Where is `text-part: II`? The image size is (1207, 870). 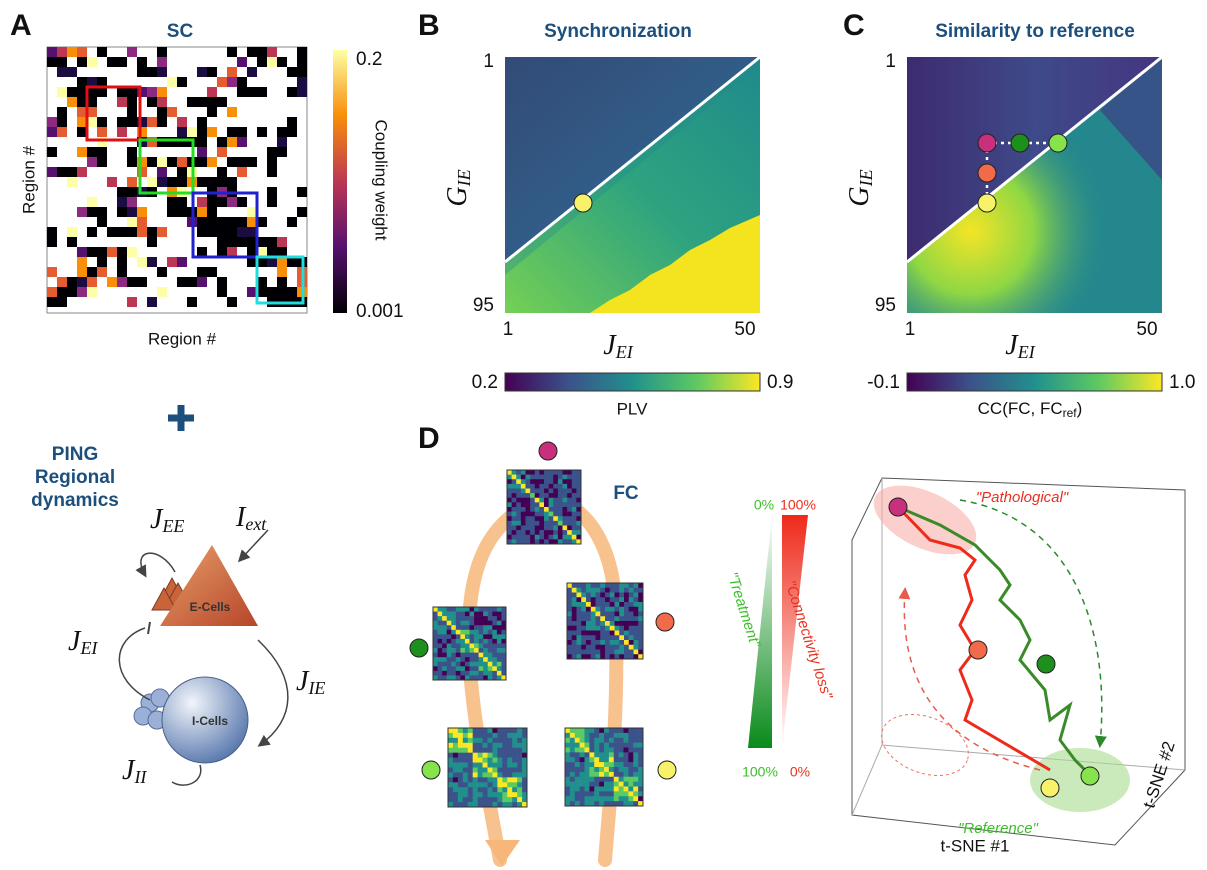 text-part: II is located at coordinates (140, 777).